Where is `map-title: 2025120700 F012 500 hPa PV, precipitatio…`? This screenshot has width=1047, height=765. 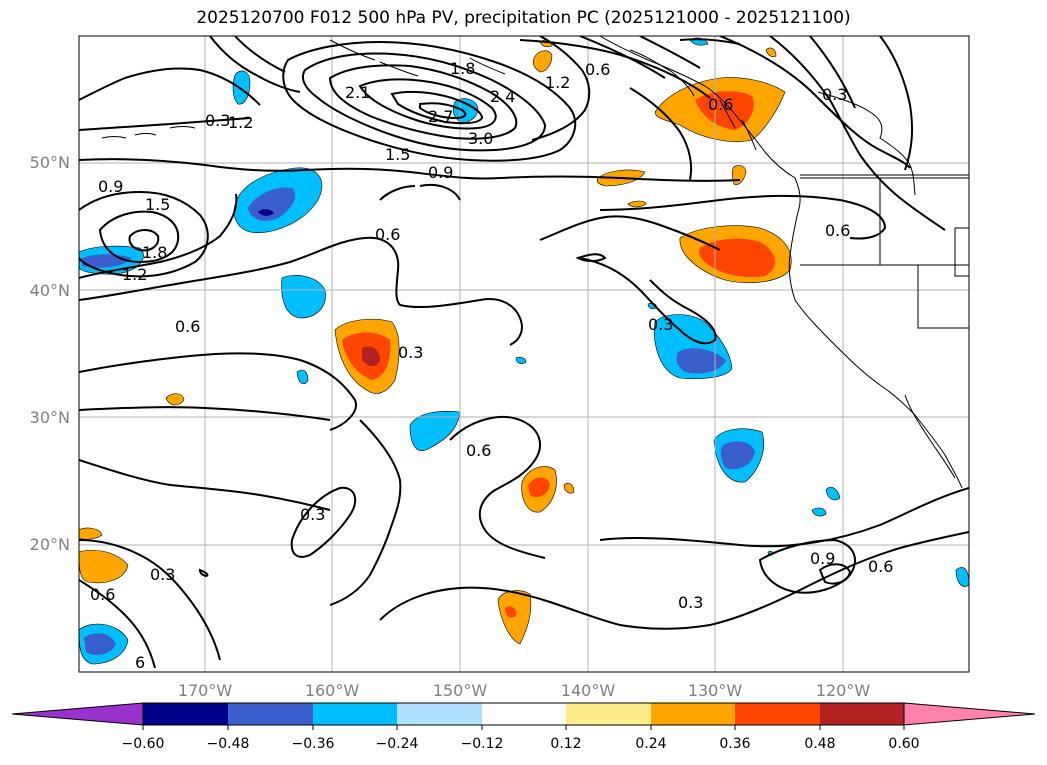 map-title: 2025120700 F012 500 hPa PV, precipitatio… is located at coordinates (523, 18).